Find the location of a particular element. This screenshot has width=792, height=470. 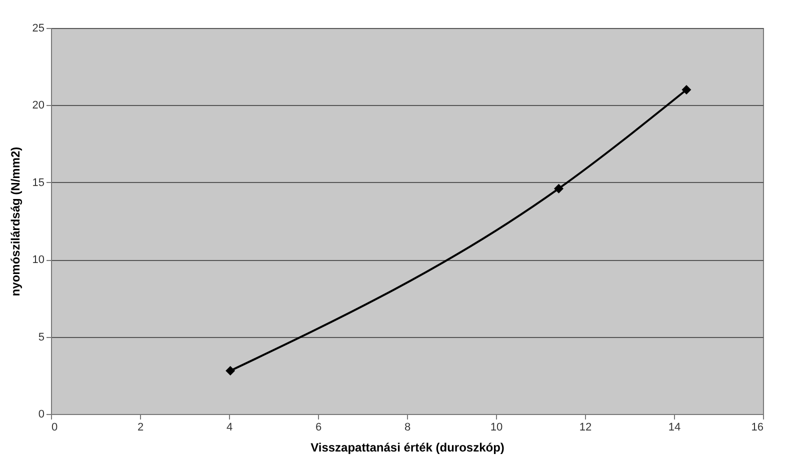

x-tick-label: 14 is located at coordinates (674, 428).